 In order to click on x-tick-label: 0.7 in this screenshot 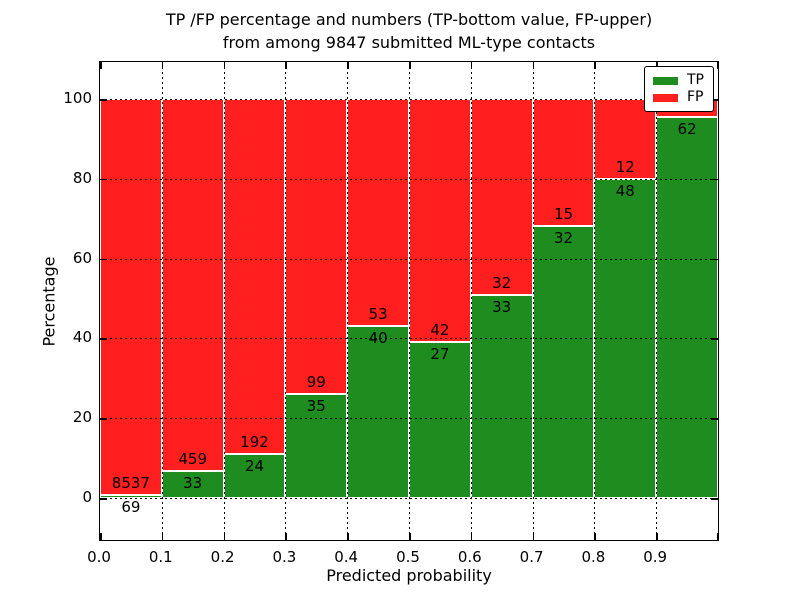, I will do `click(531, 557)`.